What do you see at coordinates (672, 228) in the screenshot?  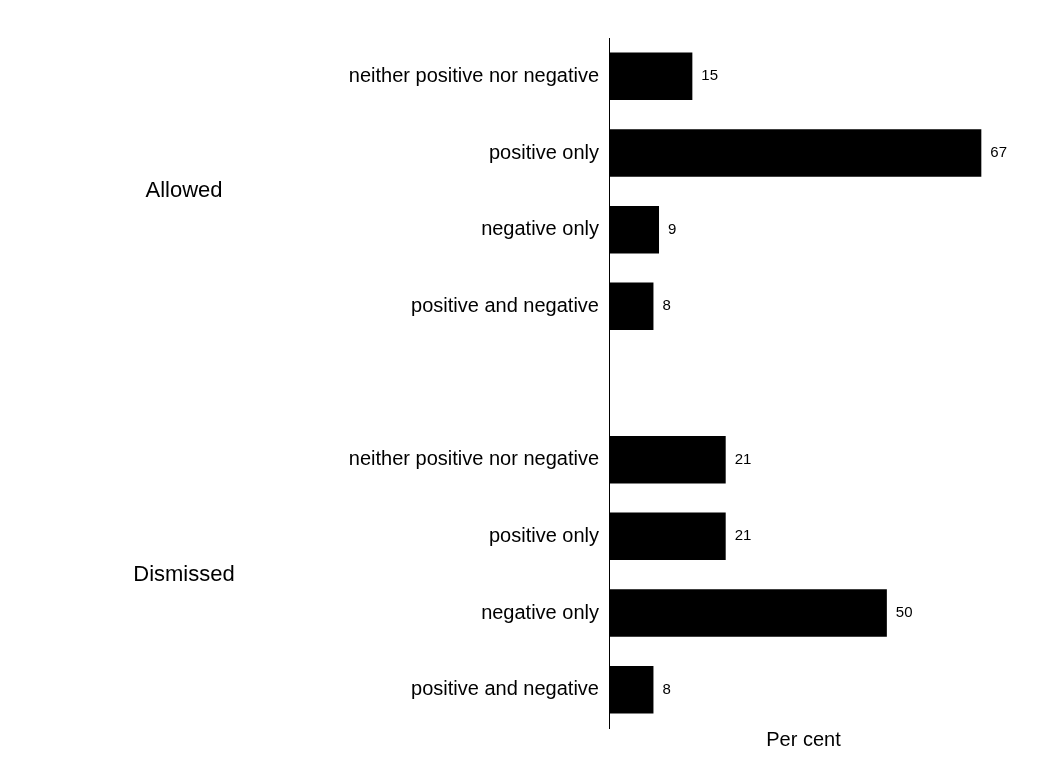 I see `data-label: 9` at bounding box center [672, 228].